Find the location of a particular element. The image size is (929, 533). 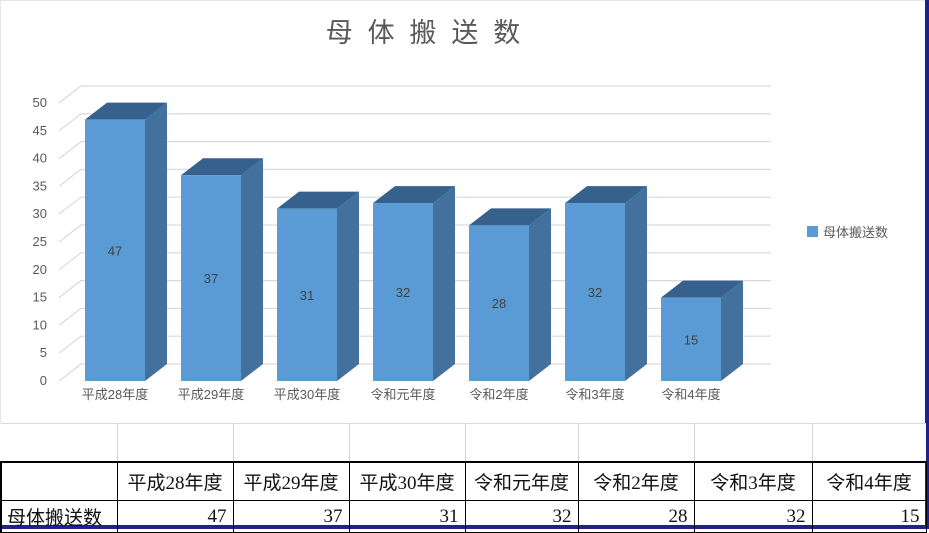

table-header-cell: 平成30年度 is located at coordinates (407, 481).